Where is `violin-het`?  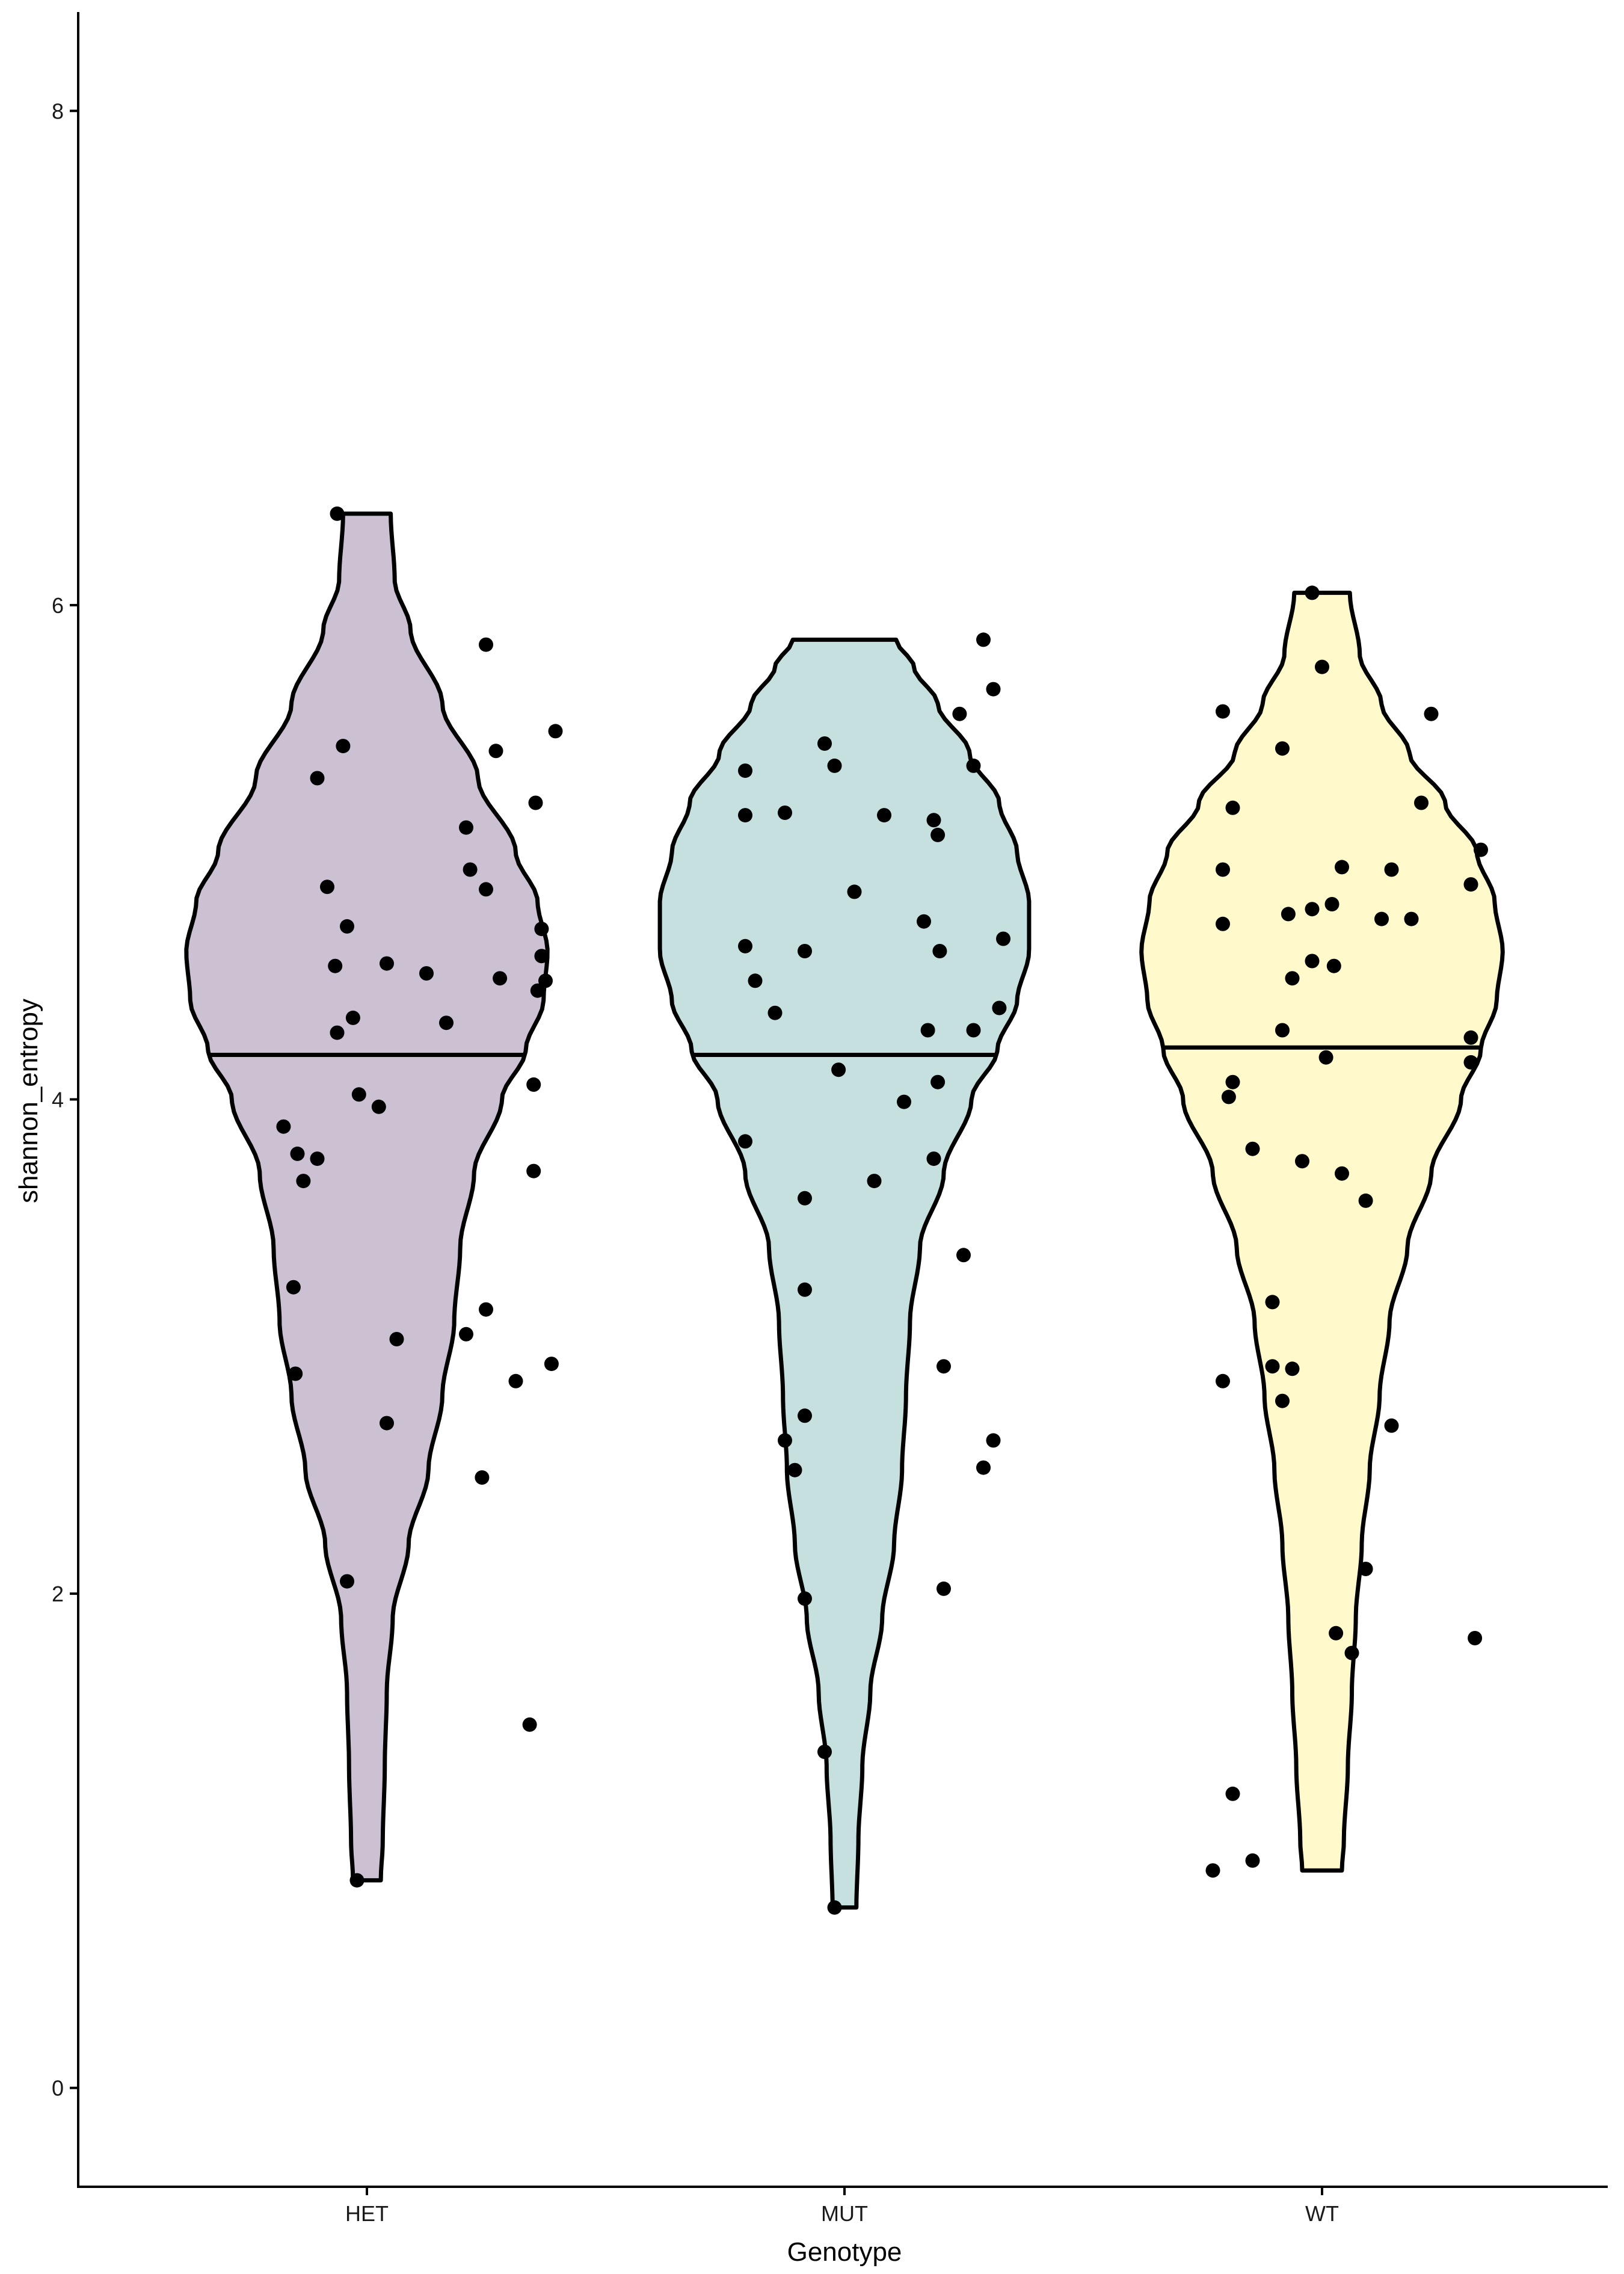 violin-het is located at coordinates (367, 1197).